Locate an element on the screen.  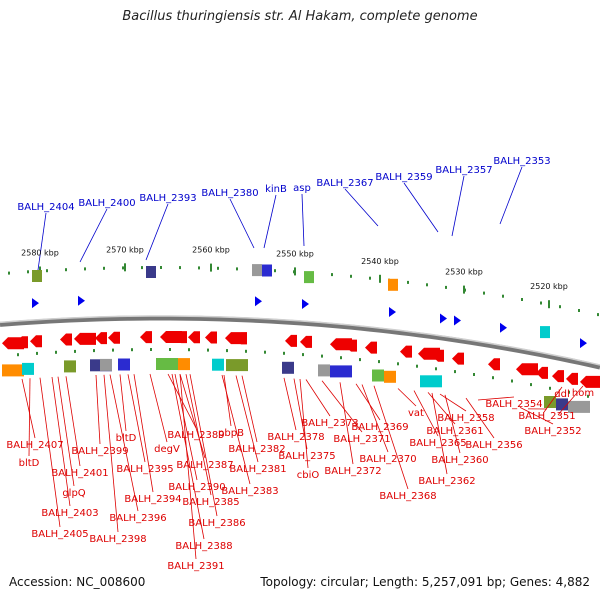
bottom-gene-label: degV is located at coordinates (167, 449).